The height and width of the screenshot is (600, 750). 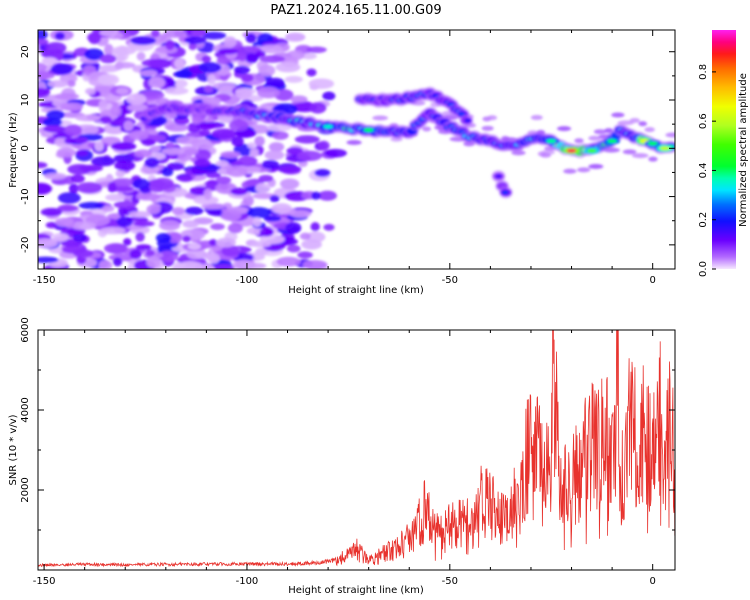 I want to click on colorbar-ticks: 0.0 0.2 0.4 0.6 0.8, so click(x=707, y=170).